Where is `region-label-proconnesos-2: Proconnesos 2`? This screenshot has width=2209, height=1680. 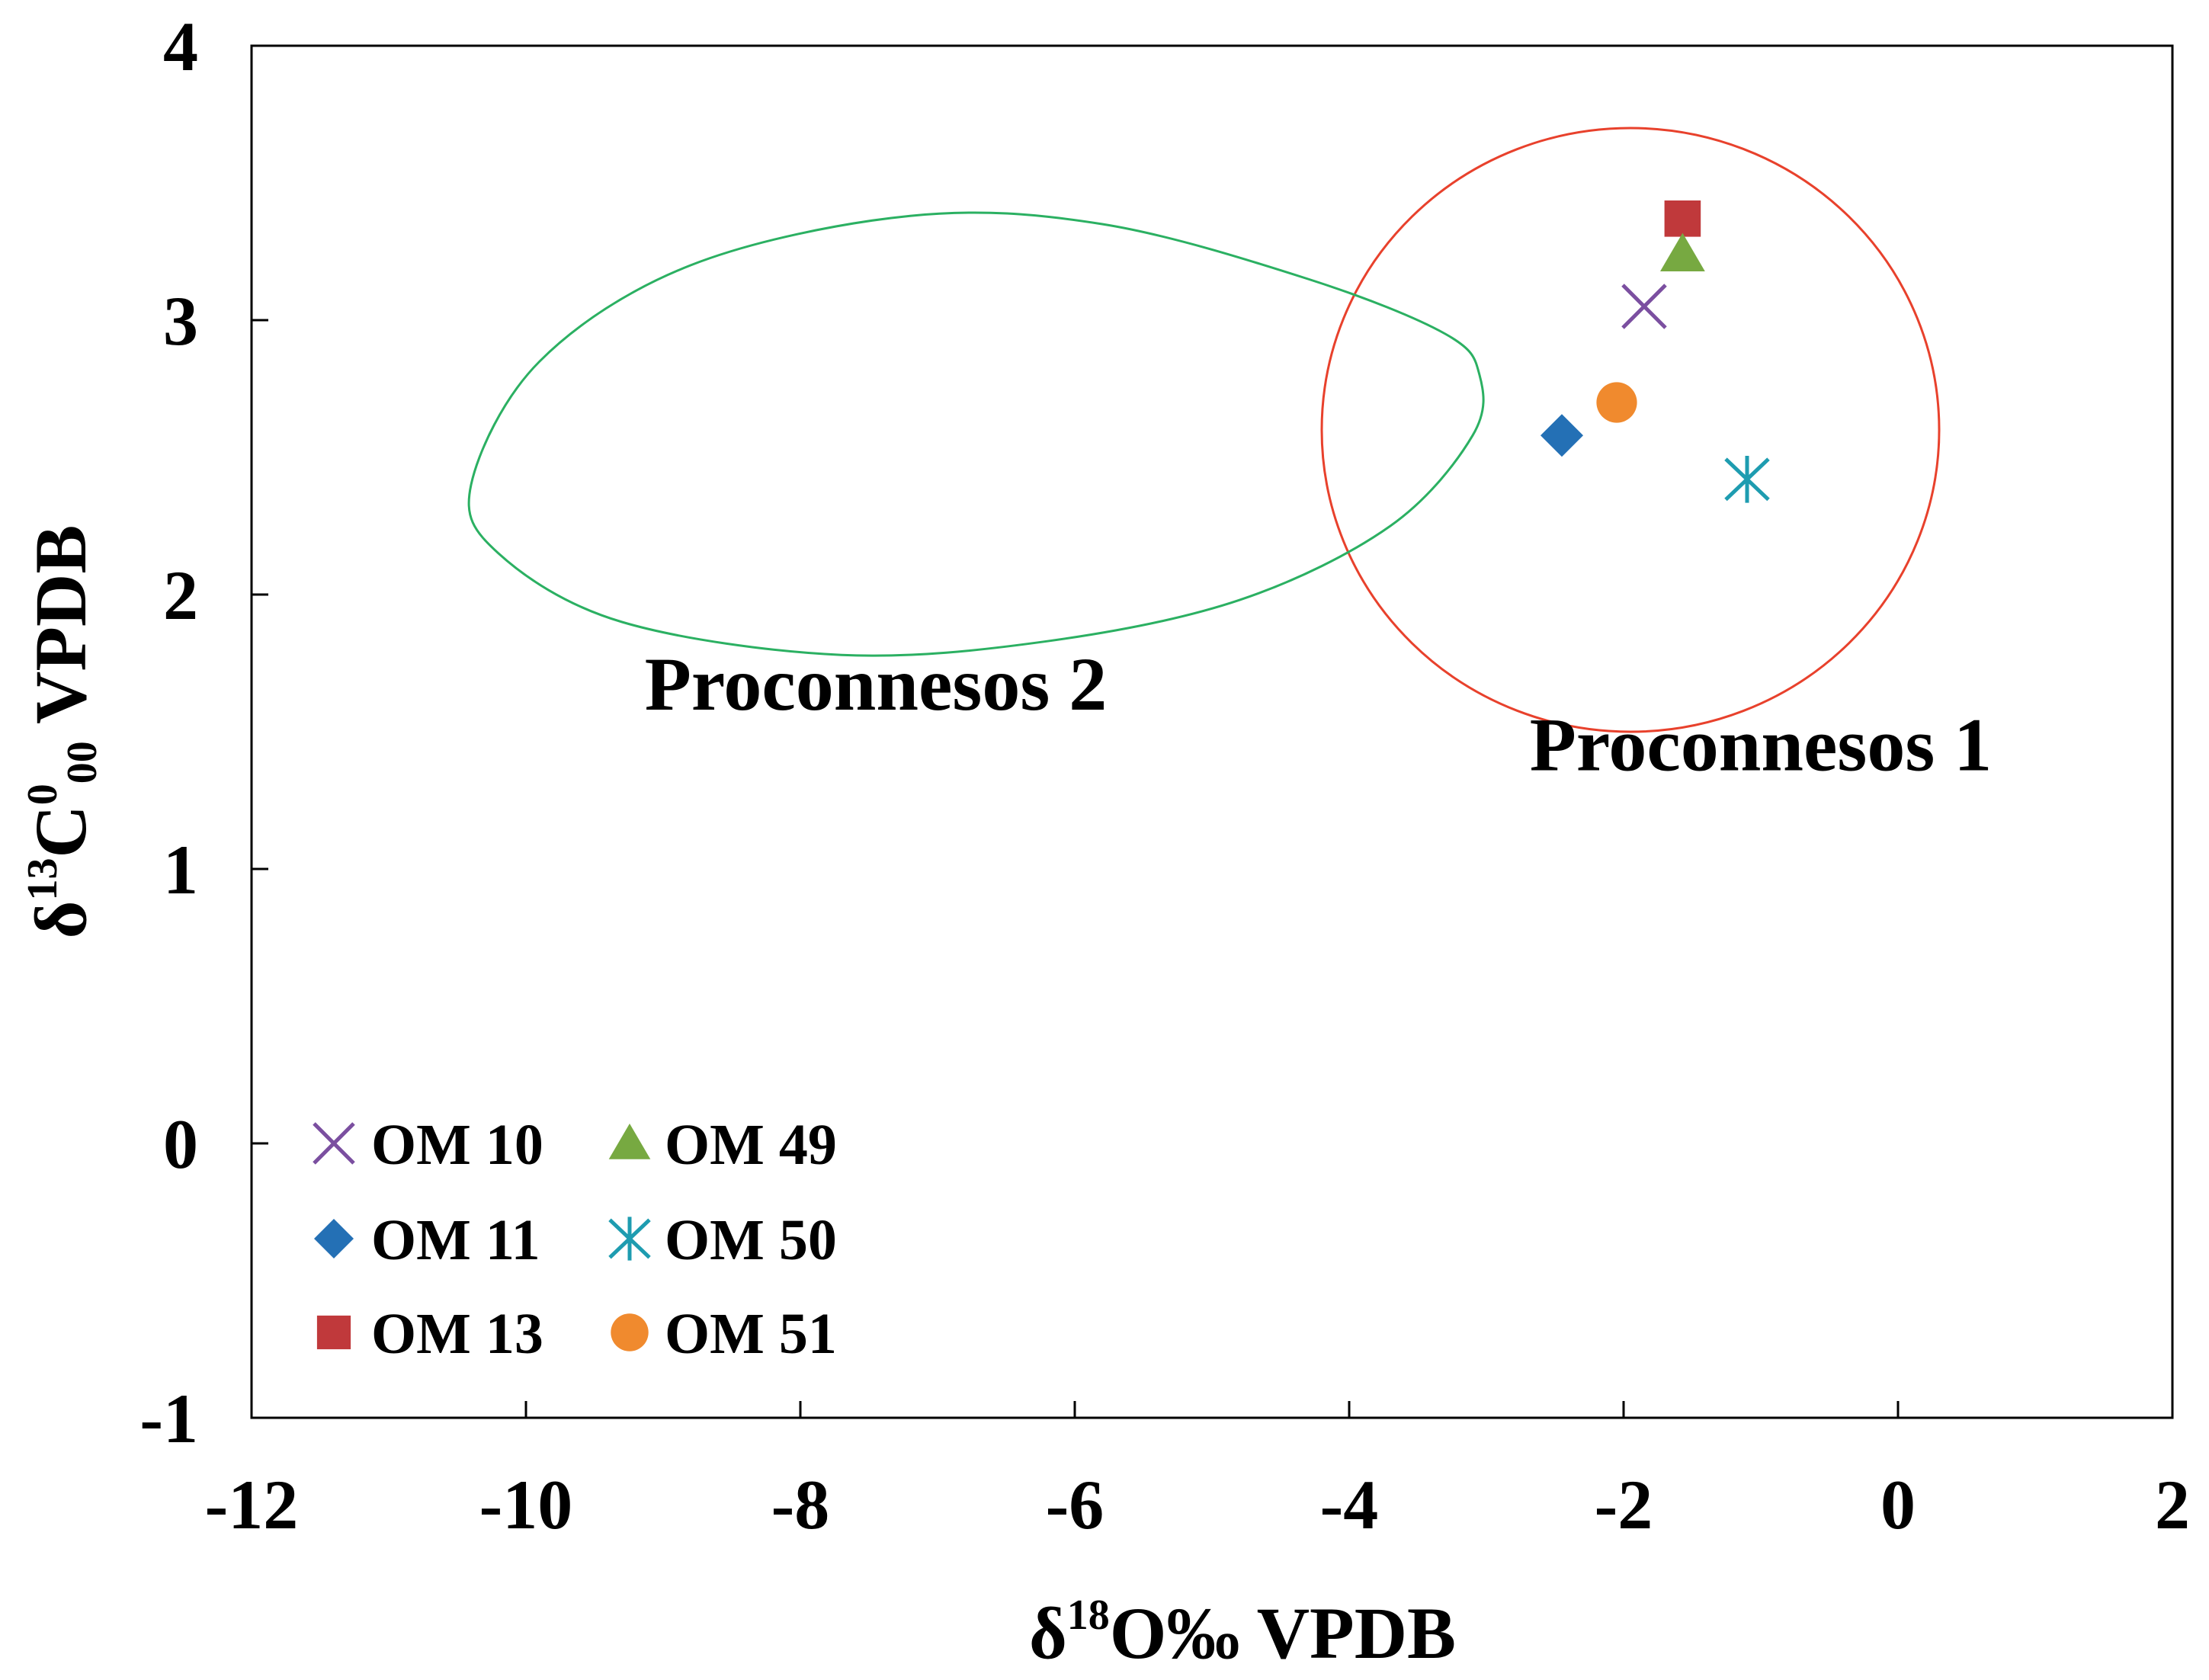 region-label-proconnesos-2: Proconnesos 2 is located at coordinates (876, 684).